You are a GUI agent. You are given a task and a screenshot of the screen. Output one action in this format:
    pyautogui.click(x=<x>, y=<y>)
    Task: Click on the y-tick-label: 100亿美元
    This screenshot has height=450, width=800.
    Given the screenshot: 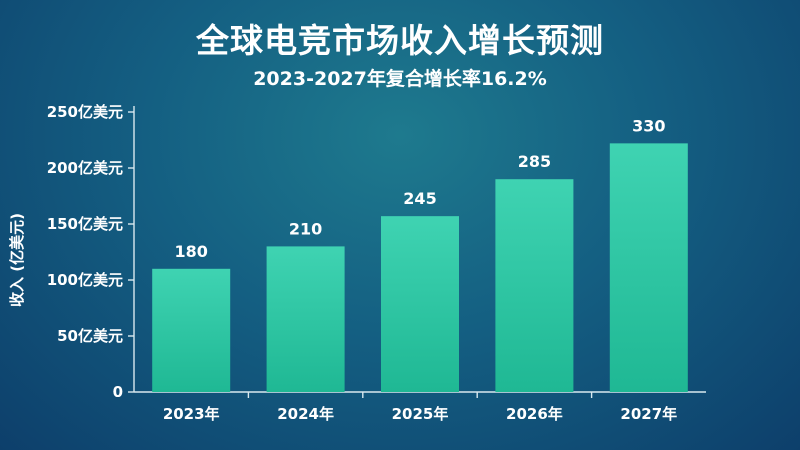 What is the action you would take?
    pyautogui.click(x=85, y=280)
    